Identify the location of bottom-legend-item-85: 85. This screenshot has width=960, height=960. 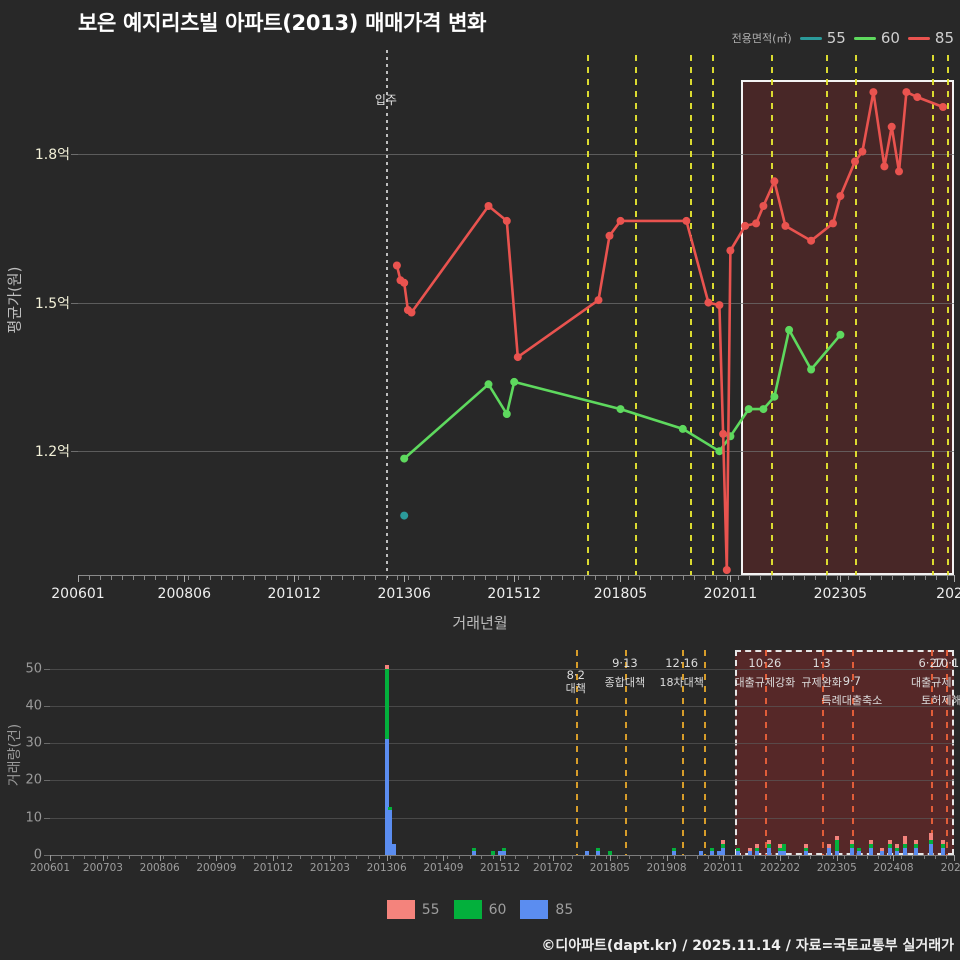
(546, 909).